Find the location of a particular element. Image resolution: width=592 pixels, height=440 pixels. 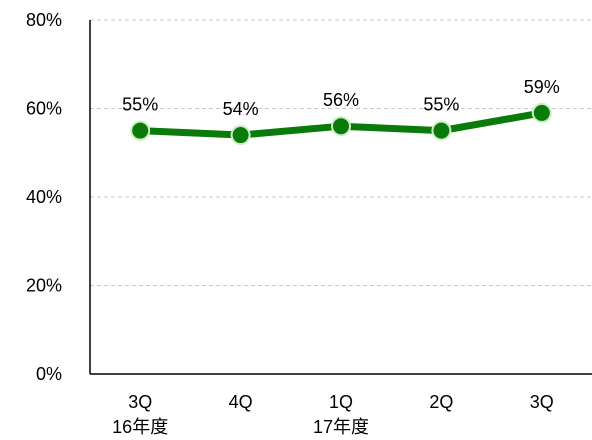

x-tick-sublabel: 16年度 is located at coordinates (140, 427).